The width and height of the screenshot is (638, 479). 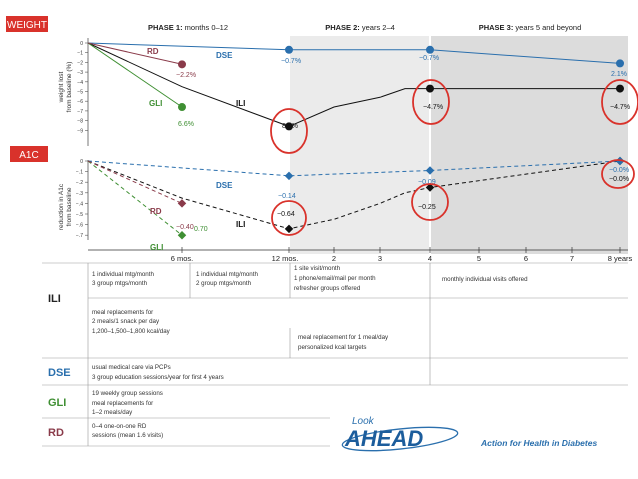 What do you see at coordinates (363, 421) in the screenshot?
I see `logo-look: Look` at bounding box center [363, 421].